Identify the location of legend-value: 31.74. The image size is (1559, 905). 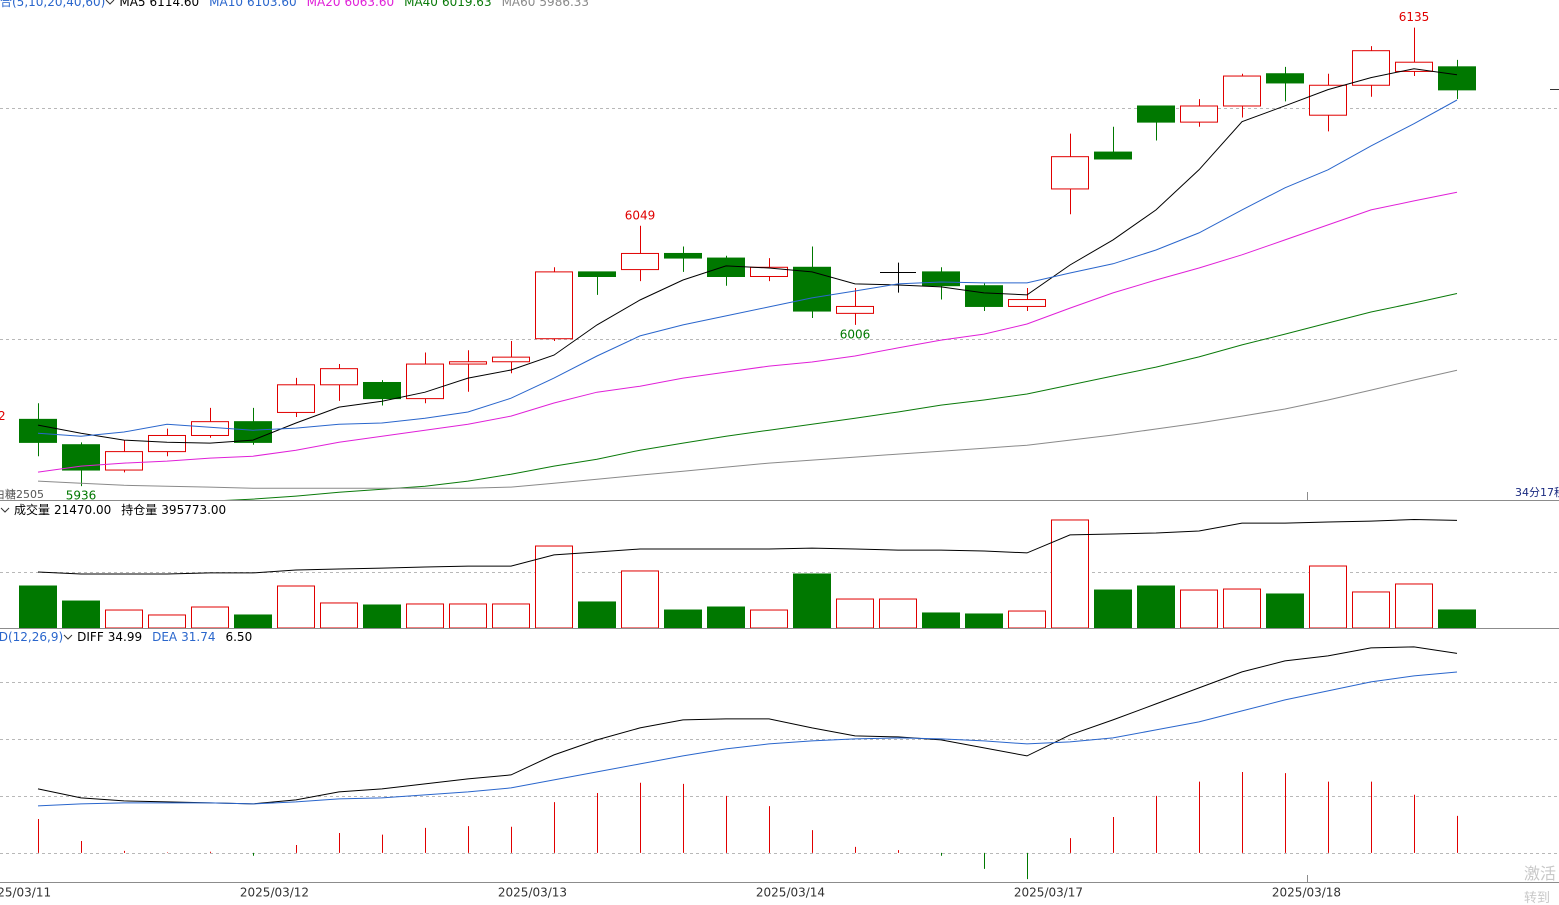
(198, 637).